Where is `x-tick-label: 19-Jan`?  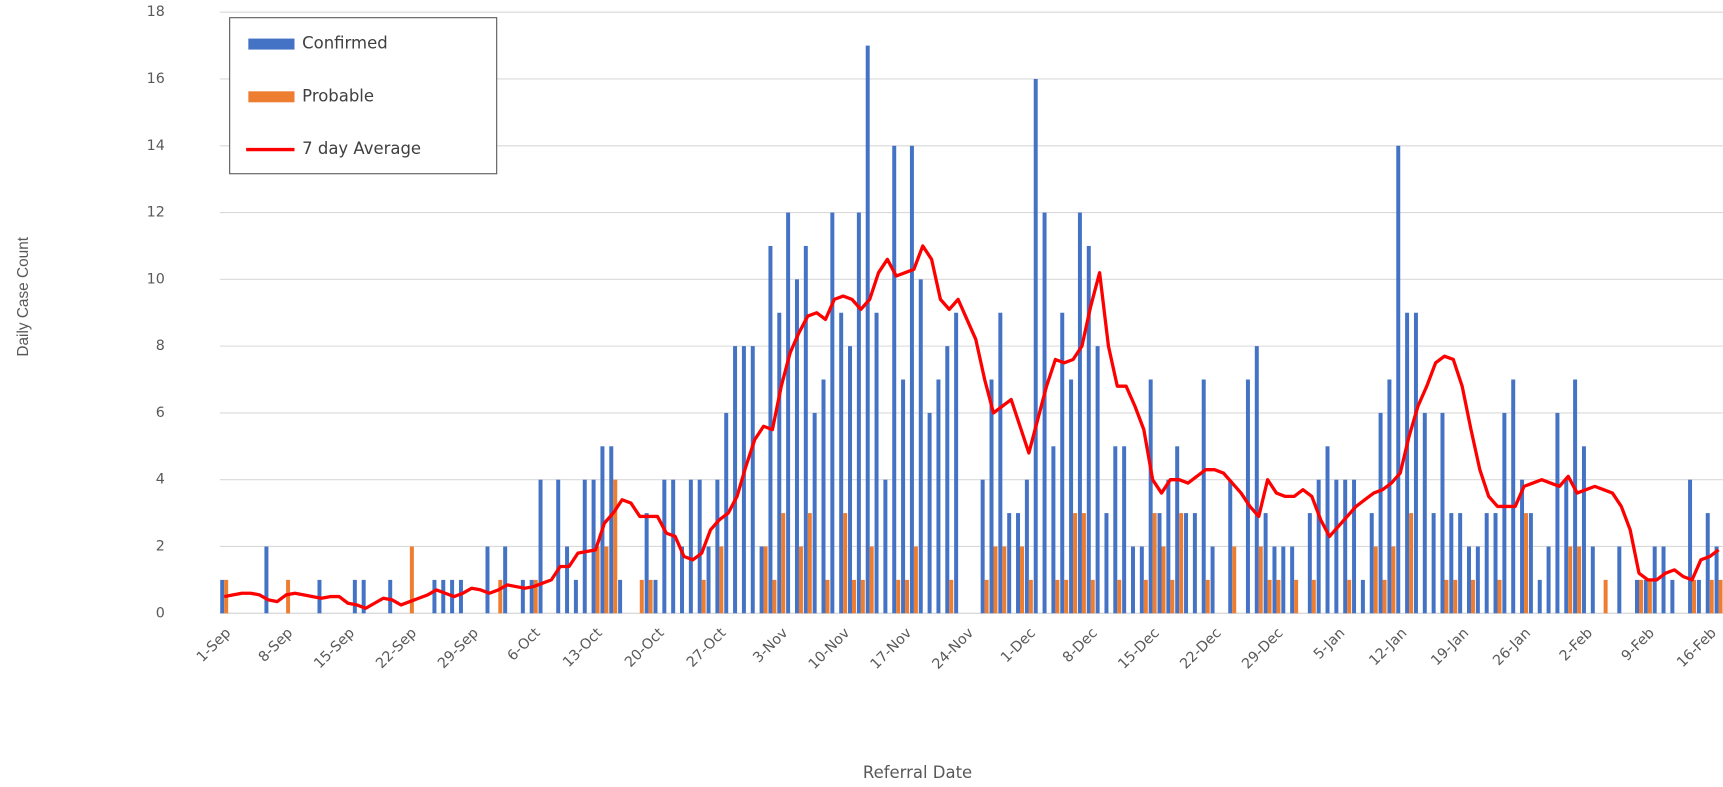
x-tick-label: 19-Jan is located at coordinates (1450, 647).